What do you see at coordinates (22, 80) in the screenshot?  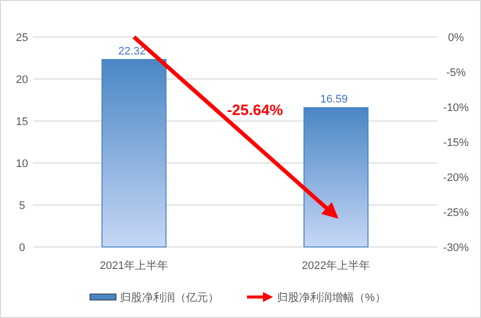 I see `y-tick-label: 20` at bounding box center [22, 80].